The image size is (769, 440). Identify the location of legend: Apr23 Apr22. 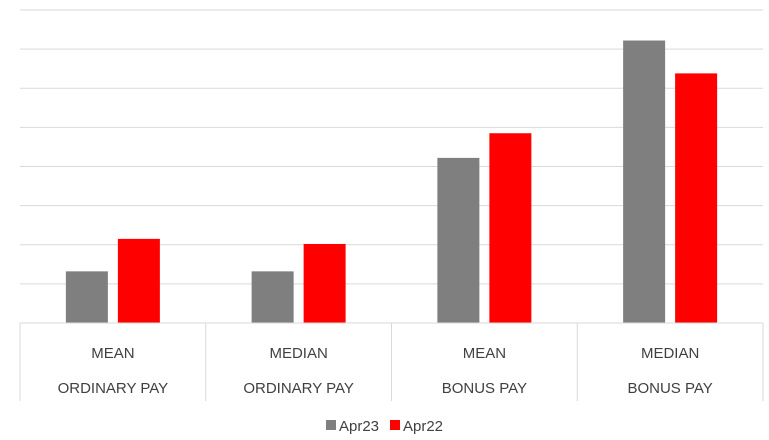
(384, 426).